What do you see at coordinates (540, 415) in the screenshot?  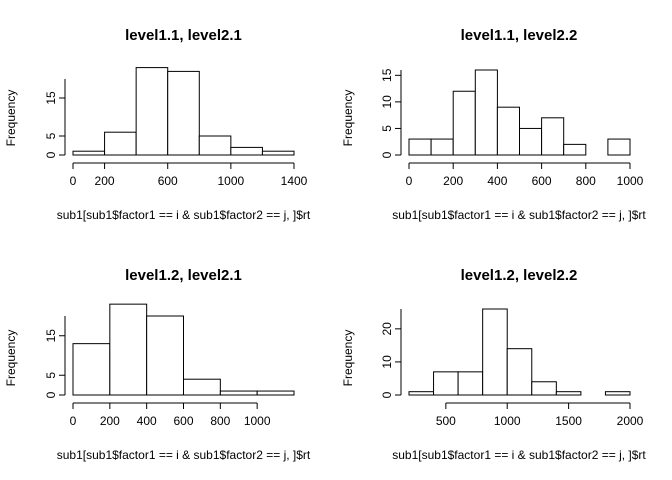 I see `x-axis: 500 1000 1500 2000` at bounding box center [540, 415].